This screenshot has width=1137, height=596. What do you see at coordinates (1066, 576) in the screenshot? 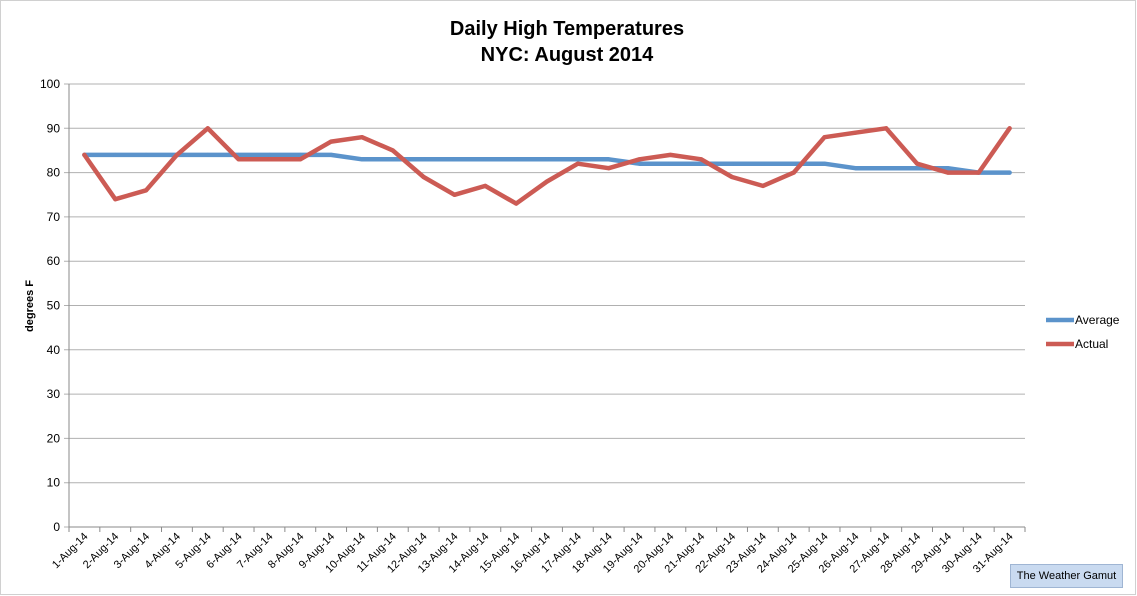
I see `source-badge: The Weather Gamut` at bounding box center [1066, 576].